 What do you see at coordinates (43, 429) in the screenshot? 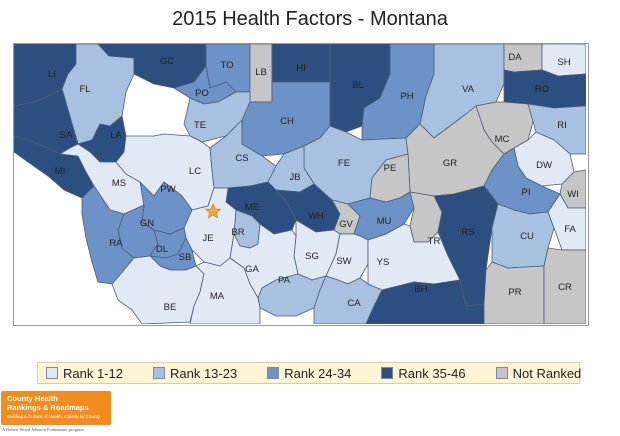
I see `footer-credit: A Robert Wood Johnson Foundation program` at bounding box center [43, 429].